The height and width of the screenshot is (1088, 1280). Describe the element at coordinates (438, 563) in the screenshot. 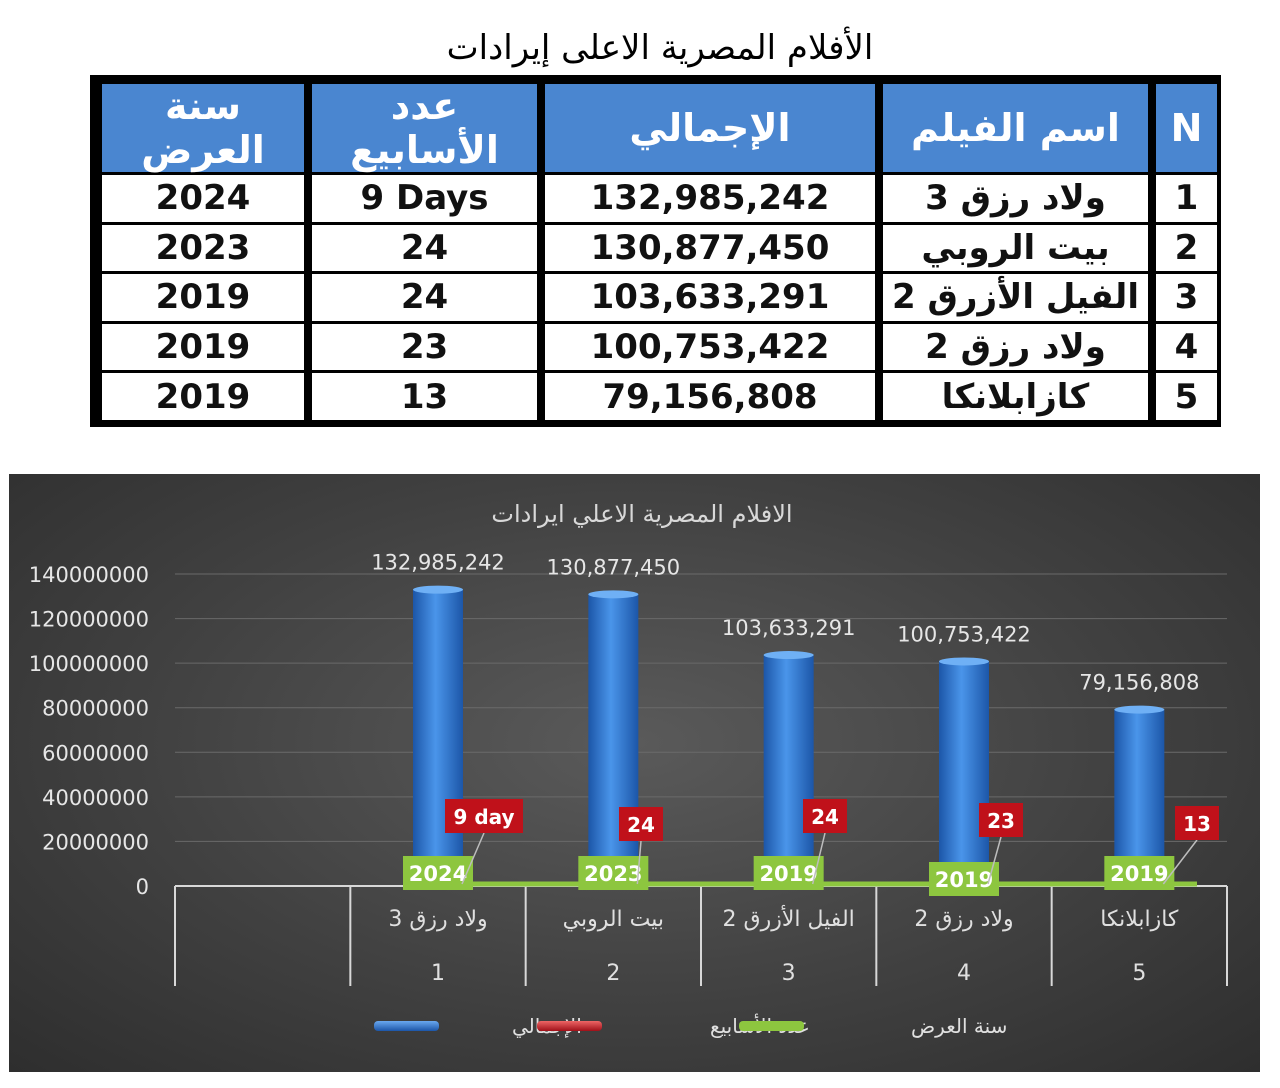

I see `bar-value-label: 132,985,242` at that location.